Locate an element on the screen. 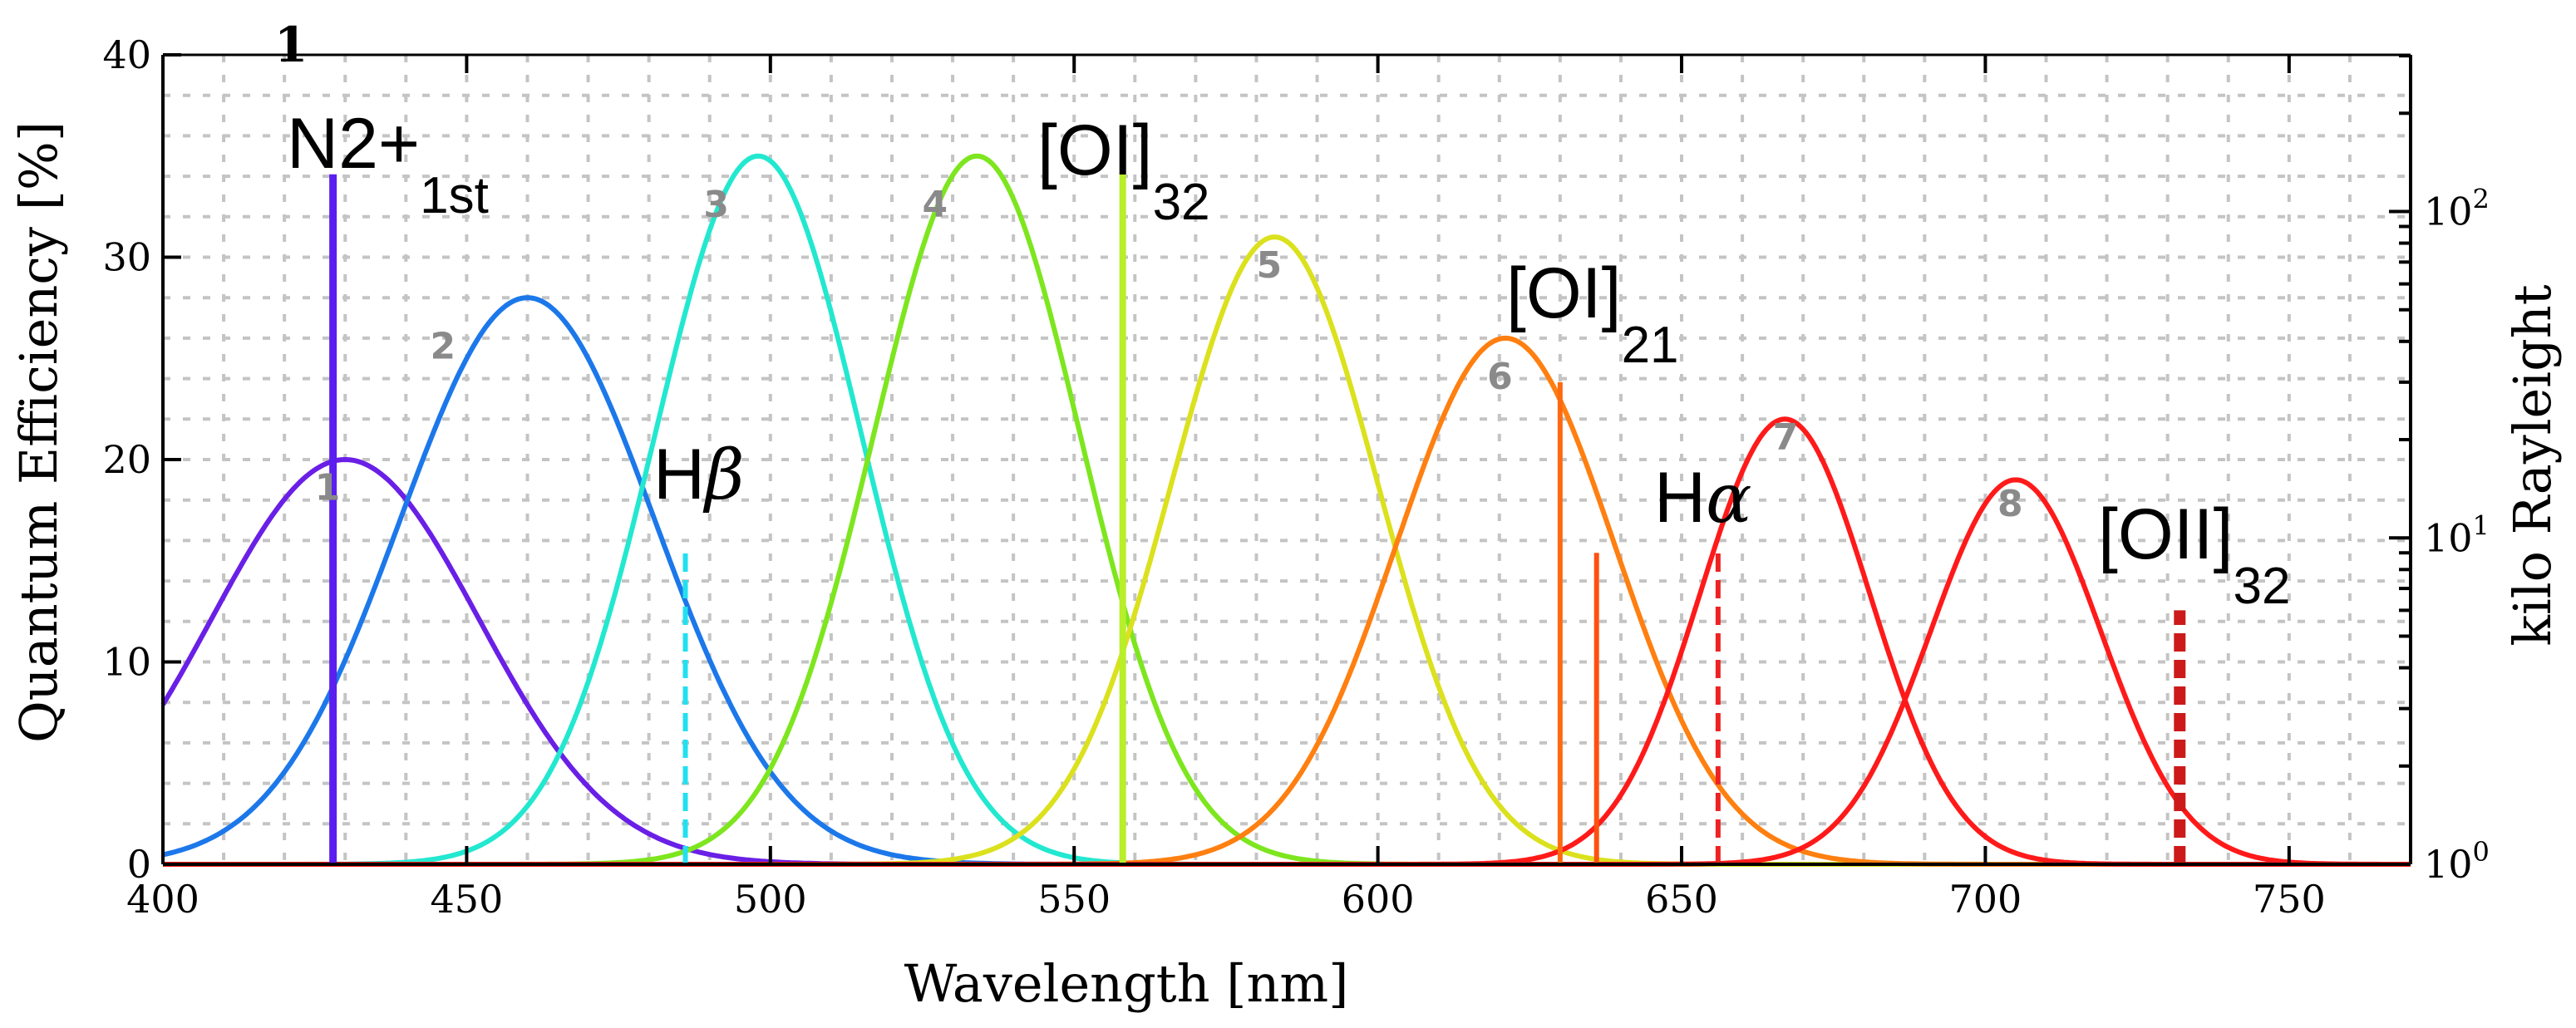 The width and height of the screenshot is (2576, 1028). y2-tick-label: 10⁰ is located at coordinates (2457, 862).